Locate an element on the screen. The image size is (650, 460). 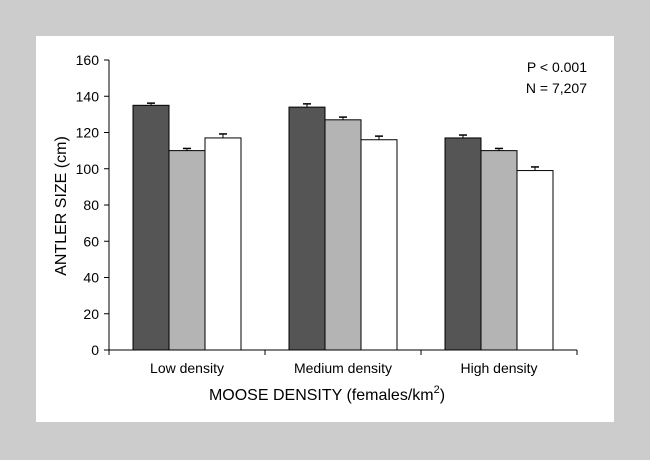
y-tick-label: 160 is located at coordinates (88, 60).